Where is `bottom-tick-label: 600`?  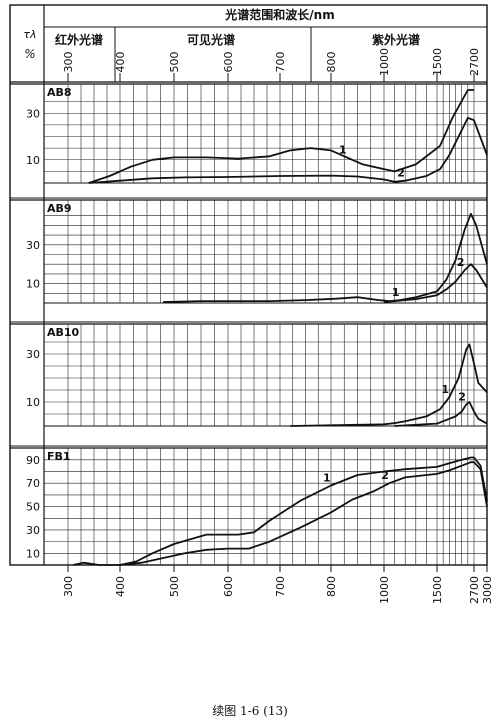
bottom-tick-label: 600 is located at coordinates (228, 586).